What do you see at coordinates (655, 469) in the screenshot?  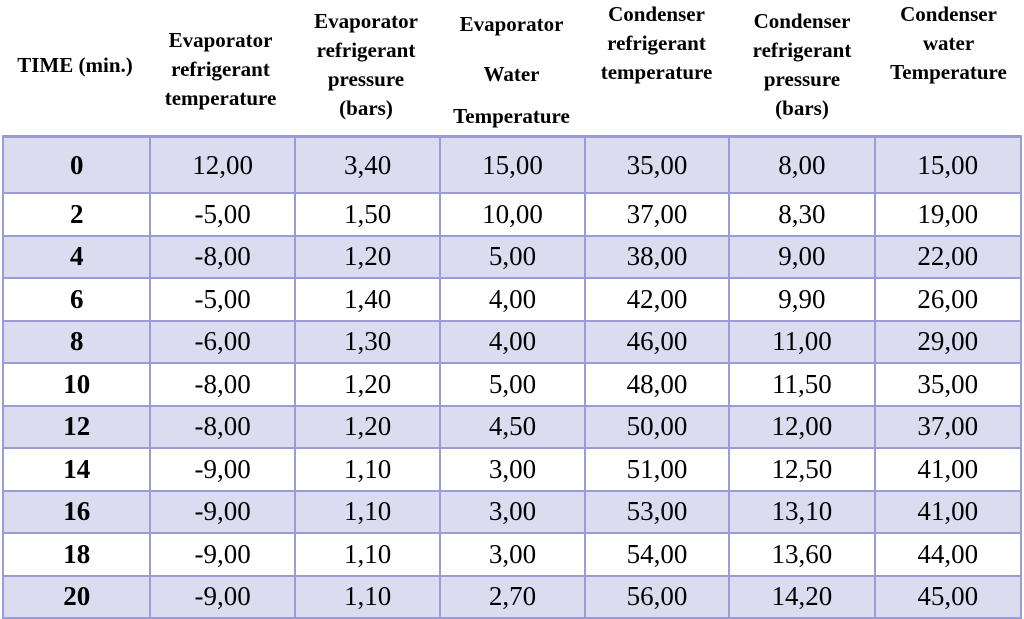 I see `value-cell: 51,00` at bounding box center [655, 469].